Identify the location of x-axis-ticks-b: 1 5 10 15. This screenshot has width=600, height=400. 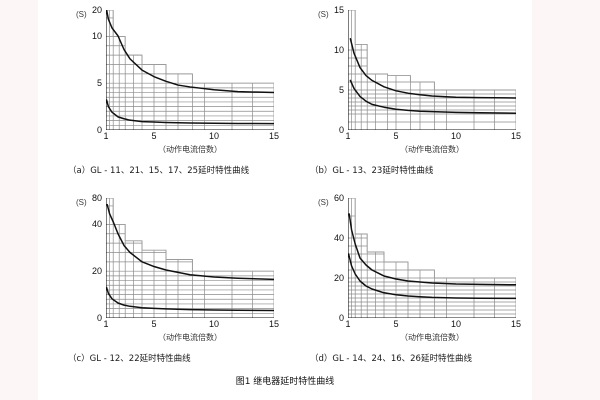
(433, 138).